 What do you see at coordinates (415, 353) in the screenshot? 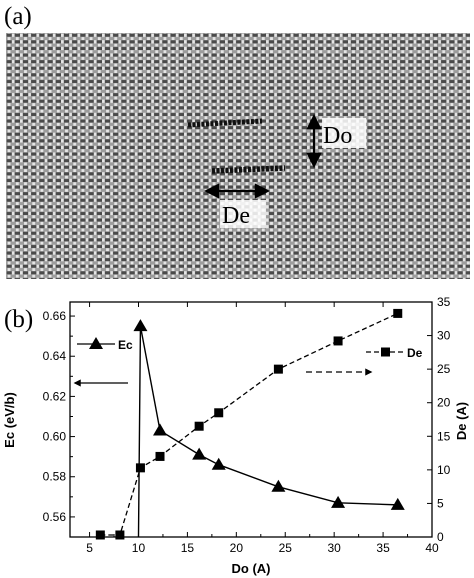
I see `legend-de-label: De` at bounding box center [415, 353].